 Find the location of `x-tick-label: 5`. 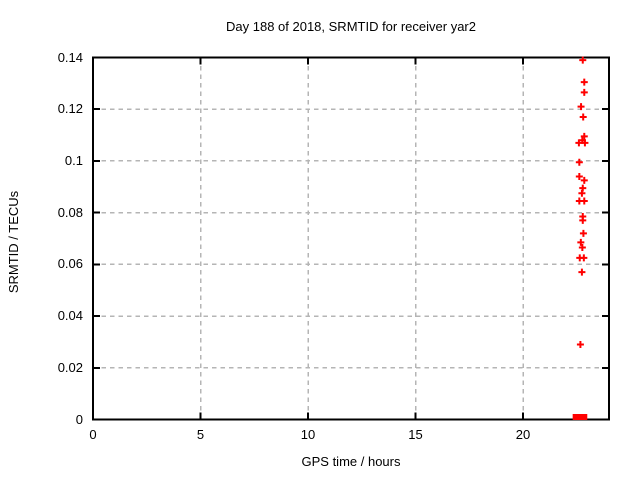

x-tick-label: 5 is located at coordinates (200, 434).